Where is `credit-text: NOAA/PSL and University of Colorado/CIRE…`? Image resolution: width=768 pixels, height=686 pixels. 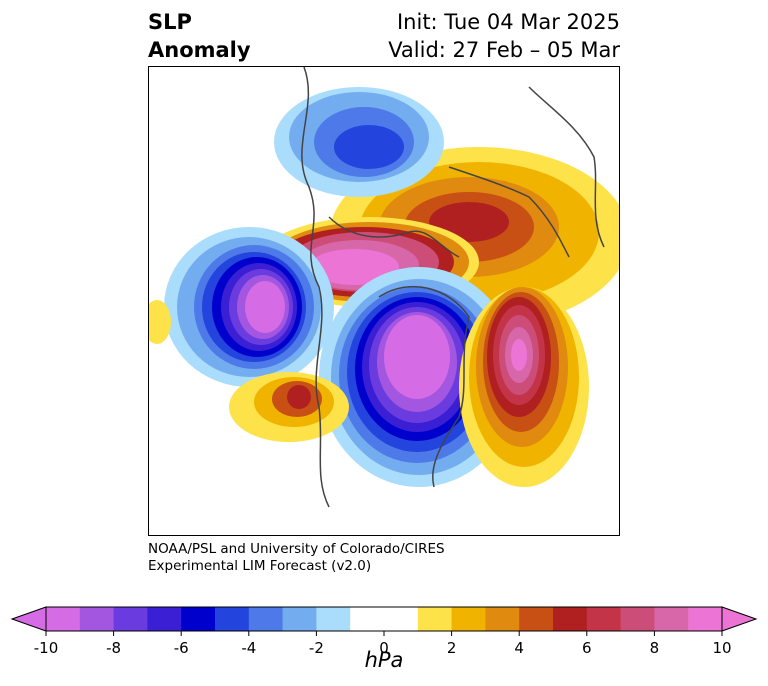 credit-text: NOAA/PSL and University of Colorado/CIRE… is located at coordinates (296, 558).